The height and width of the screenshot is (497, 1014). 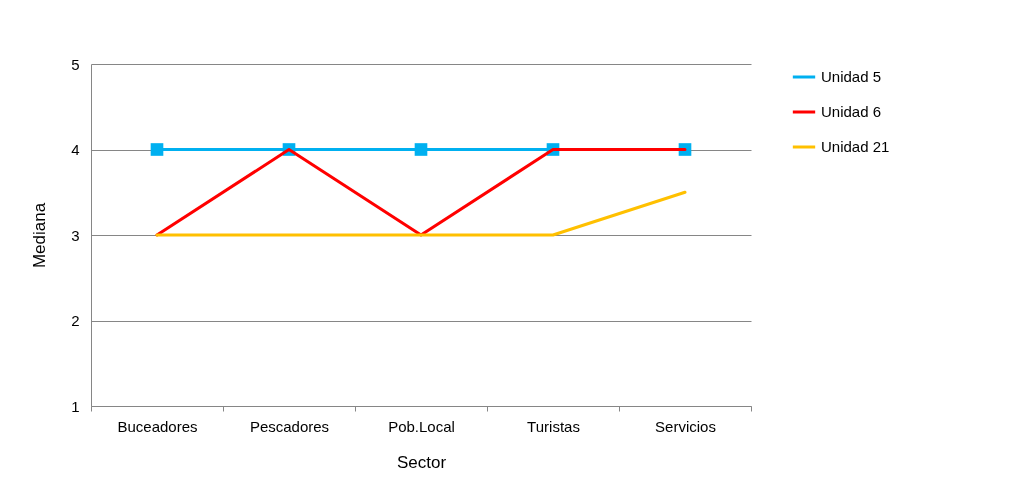 What do you see at coordinates (851, 111) in the screenshot?
I see `legend-label: Unidad 6` at bounding box center [851, 111].